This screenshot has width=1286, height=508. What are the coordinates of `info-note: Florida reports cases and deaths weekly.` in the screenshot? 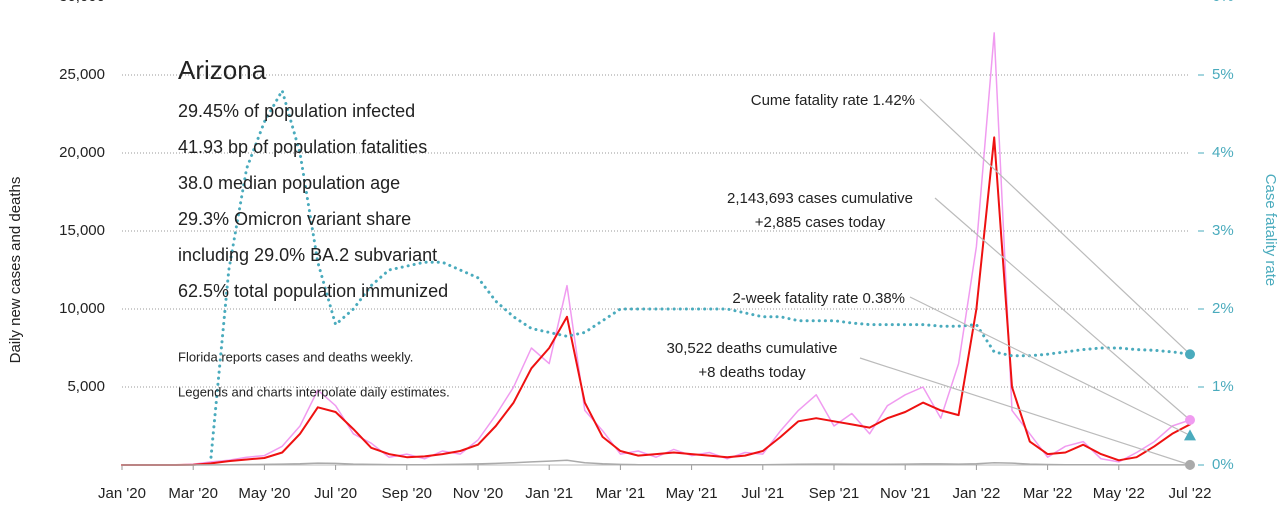 It's located at (295, 356).